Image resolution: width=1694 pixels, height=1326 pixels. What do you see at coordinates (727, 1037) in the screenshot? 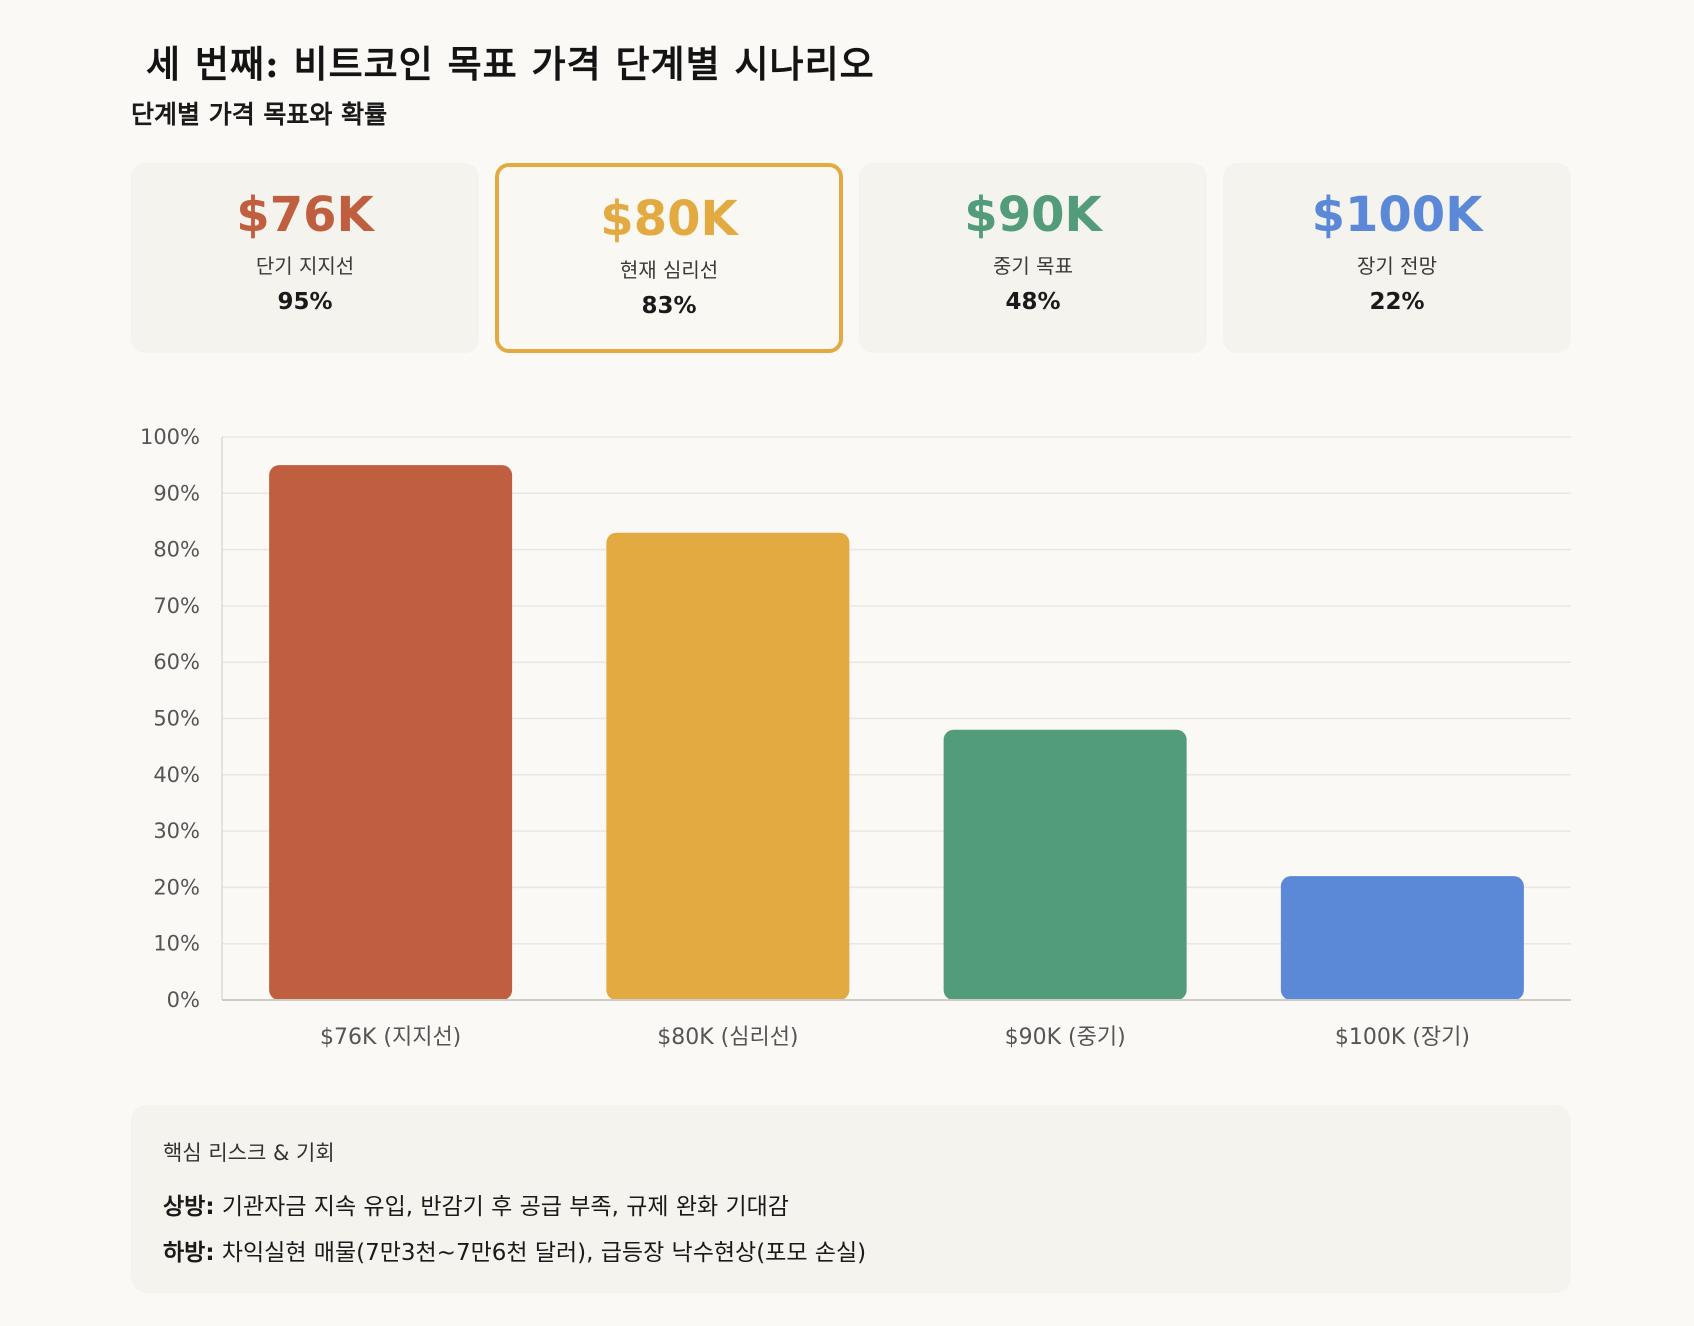
I see `x-category-label: $80K (심리선)` at bounding box center [727, 1037].